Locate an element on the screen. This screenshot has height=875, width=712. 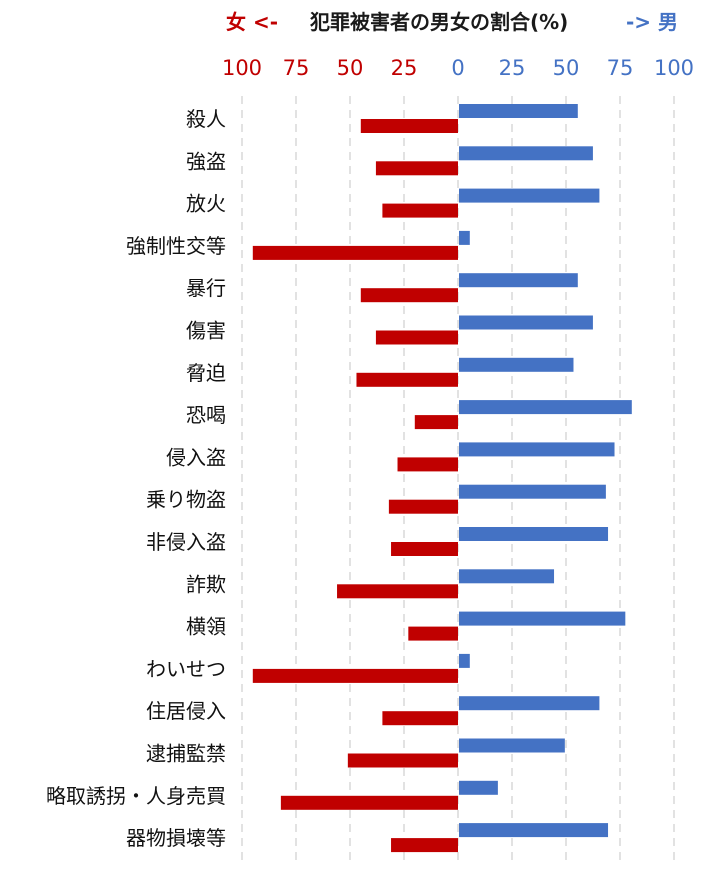
category-label: 略取誘拐・人身売買 is located at coordinates (136, 796).